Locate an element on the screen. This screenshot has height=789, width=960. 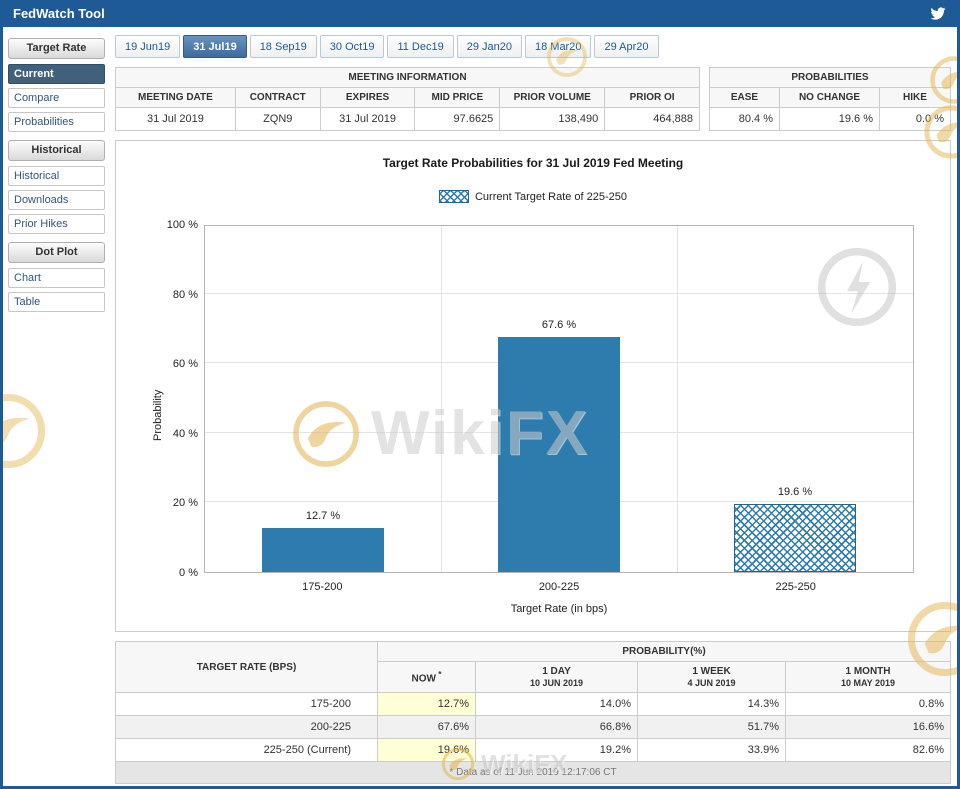
probabilities-col-hike: HIKE is located at coordinates (915, 97).